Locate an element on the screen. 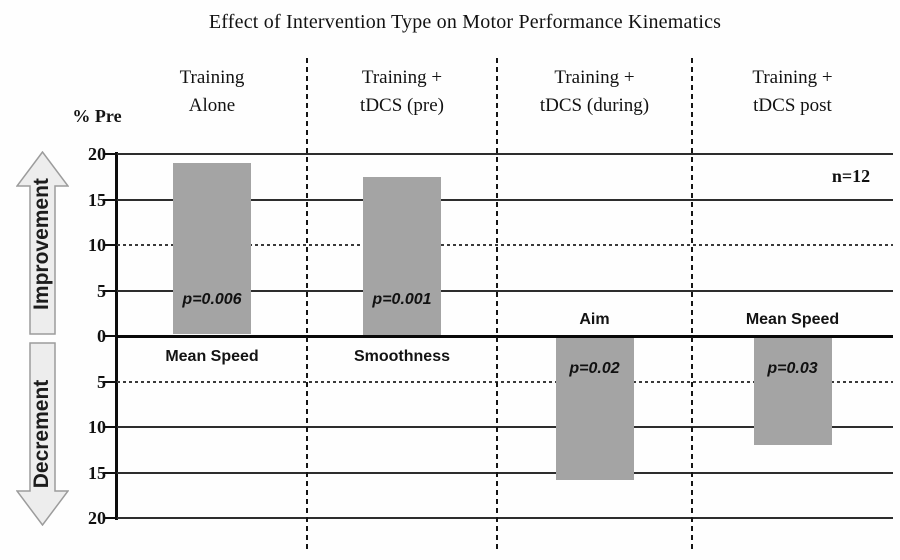  column-header-1: Training Alone is located at coordinates (212, 91).